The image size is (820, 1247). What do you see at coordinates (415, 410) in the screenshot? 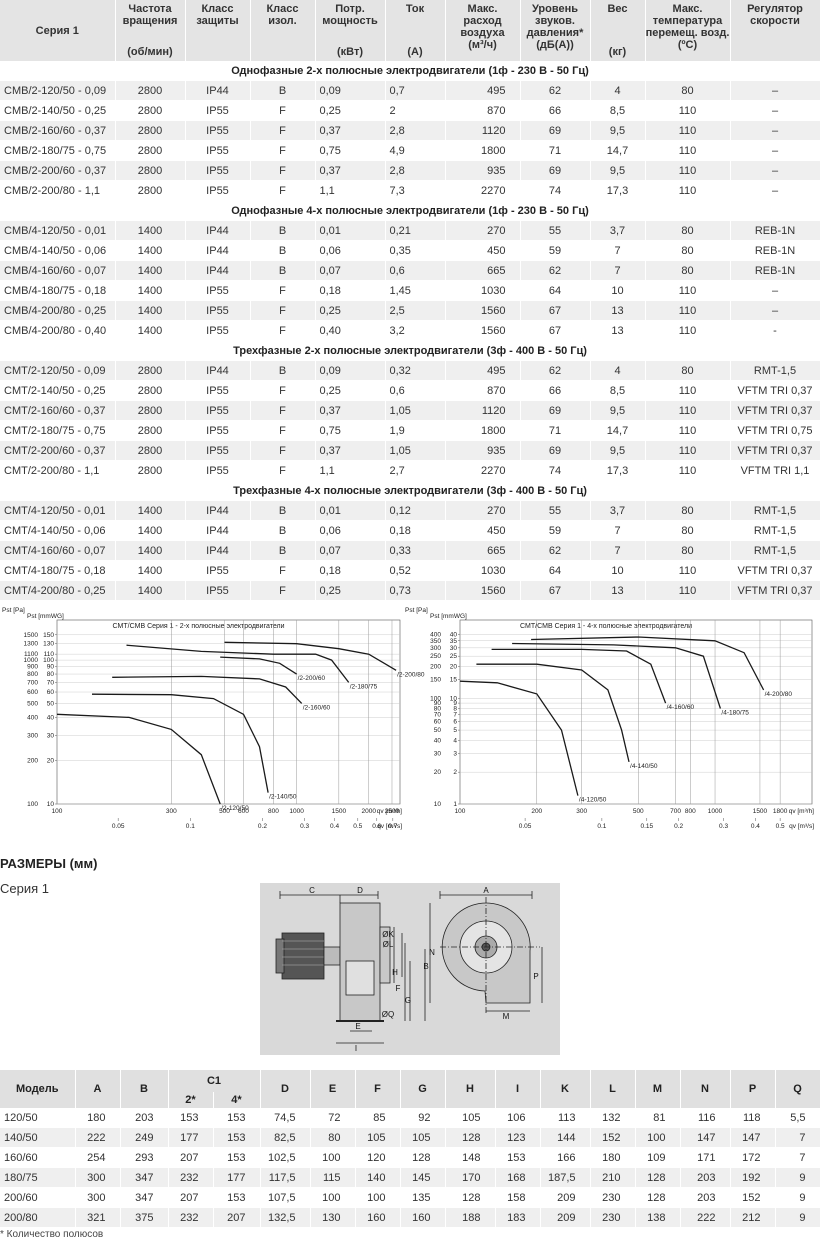
I see `cell: 1,05` at bounding box center [415, 410].